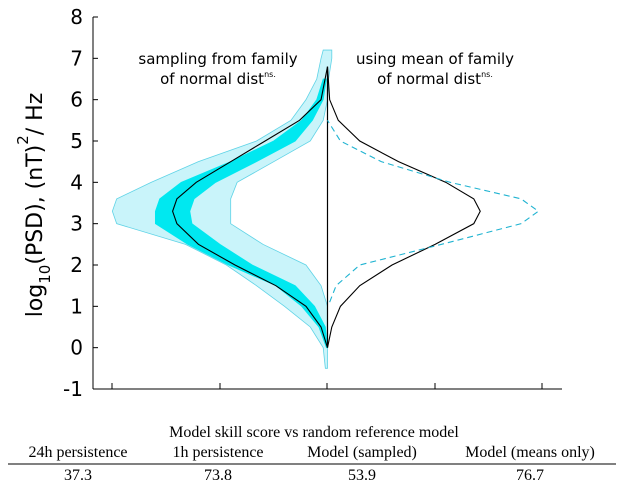  What do you see at coordinates (76, 224) in the screenshot?
I see `y-tick-label: 3` at bounding box center [76, 224].